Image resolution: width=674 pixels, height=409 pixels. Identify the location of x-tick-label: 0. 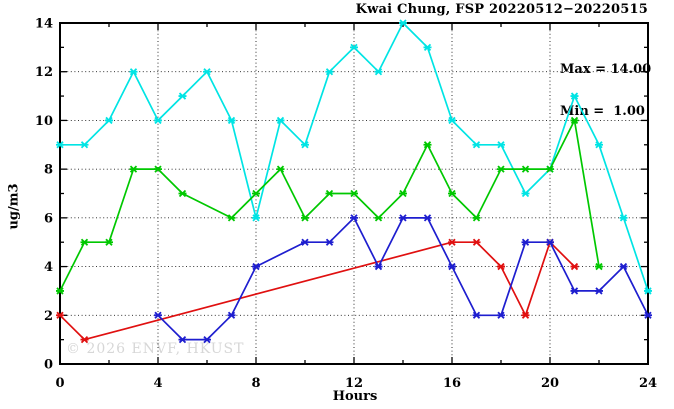
(59, 383).